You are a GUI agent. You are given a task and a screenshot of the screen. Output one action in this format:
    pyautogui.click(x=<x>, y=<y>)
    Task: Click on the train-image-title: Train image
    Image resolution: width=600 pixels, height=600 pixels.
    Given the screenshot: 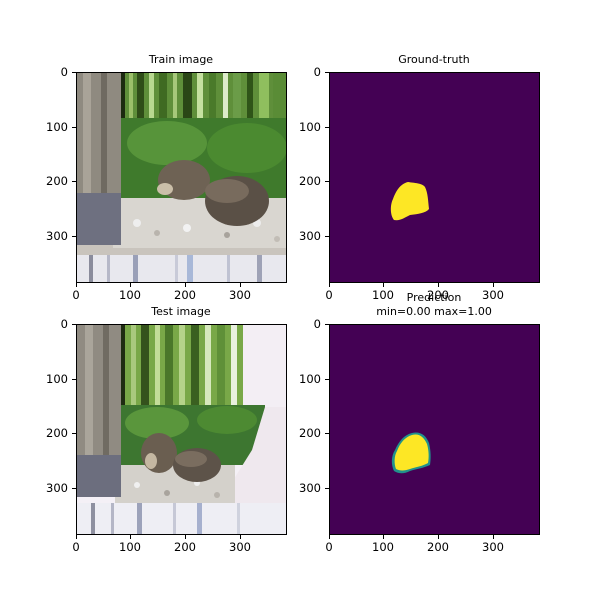 What is the action you would take?
    pyautogui.click(x=181, y=59)
    